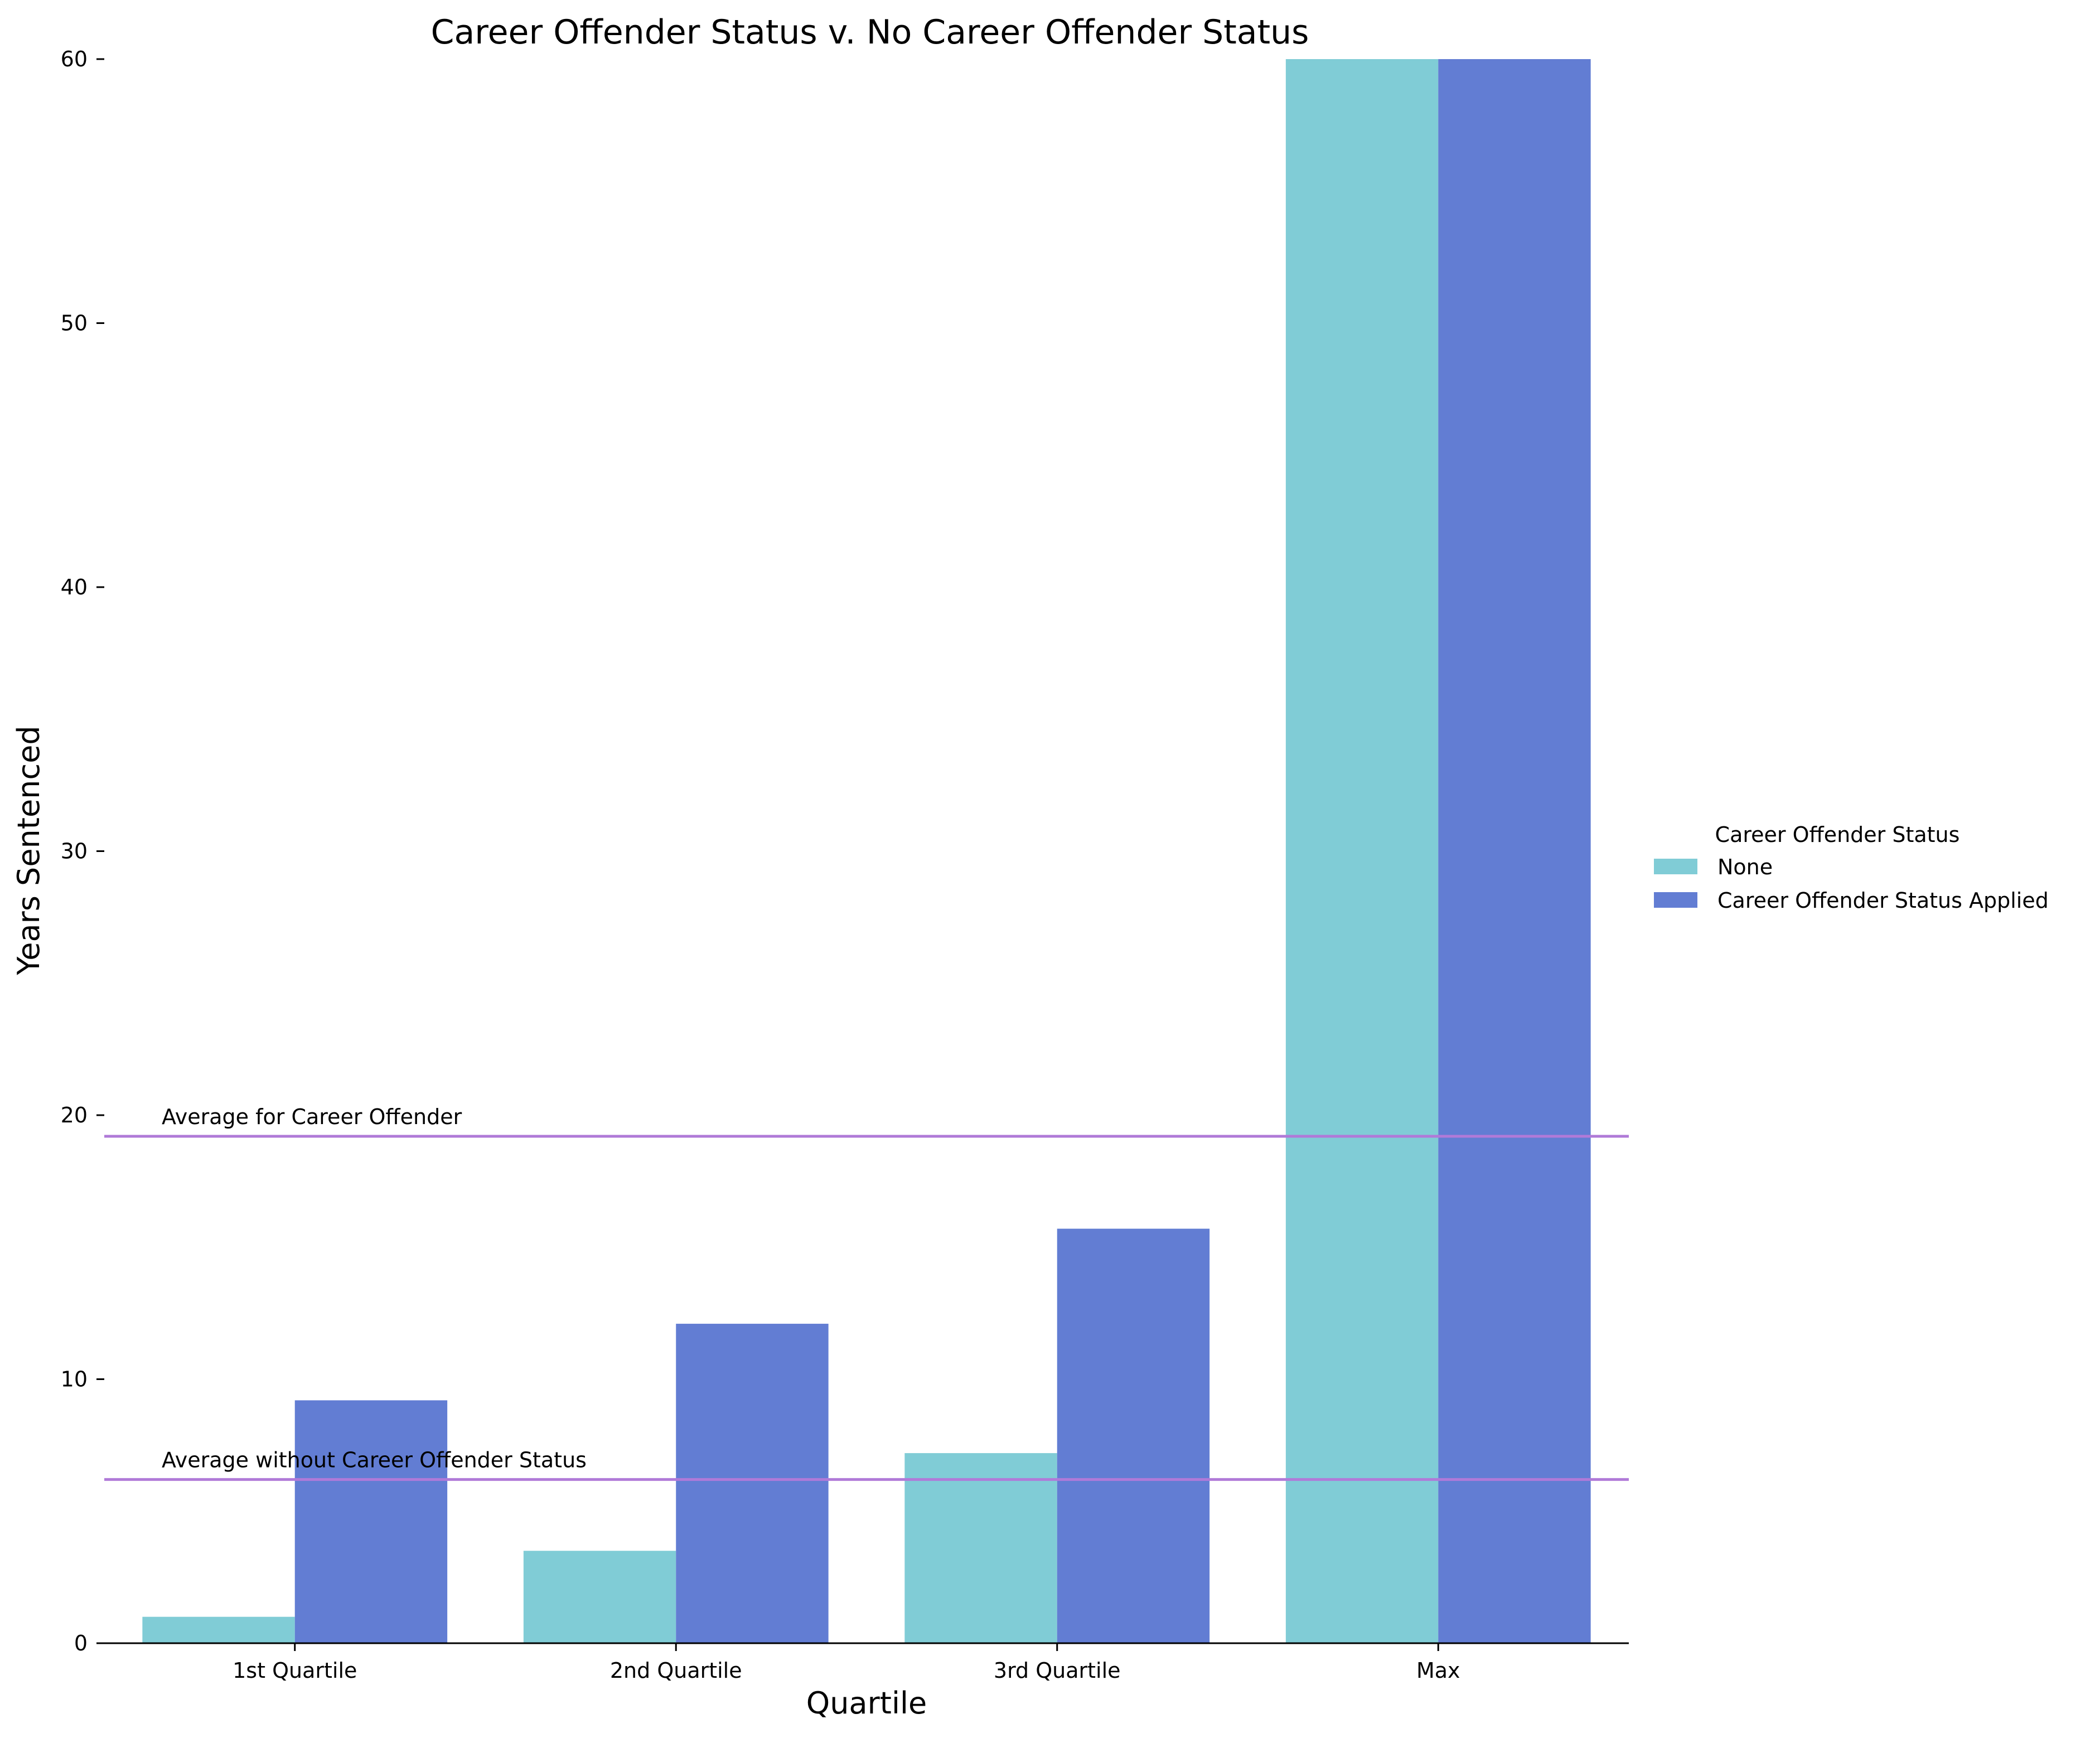 Image resolution: width=2100 pixels, height=1738 pixels. Describe the element at coordinates (74, 1115) in the screenshot. I see `y-tick-label-20: 20` at that location.